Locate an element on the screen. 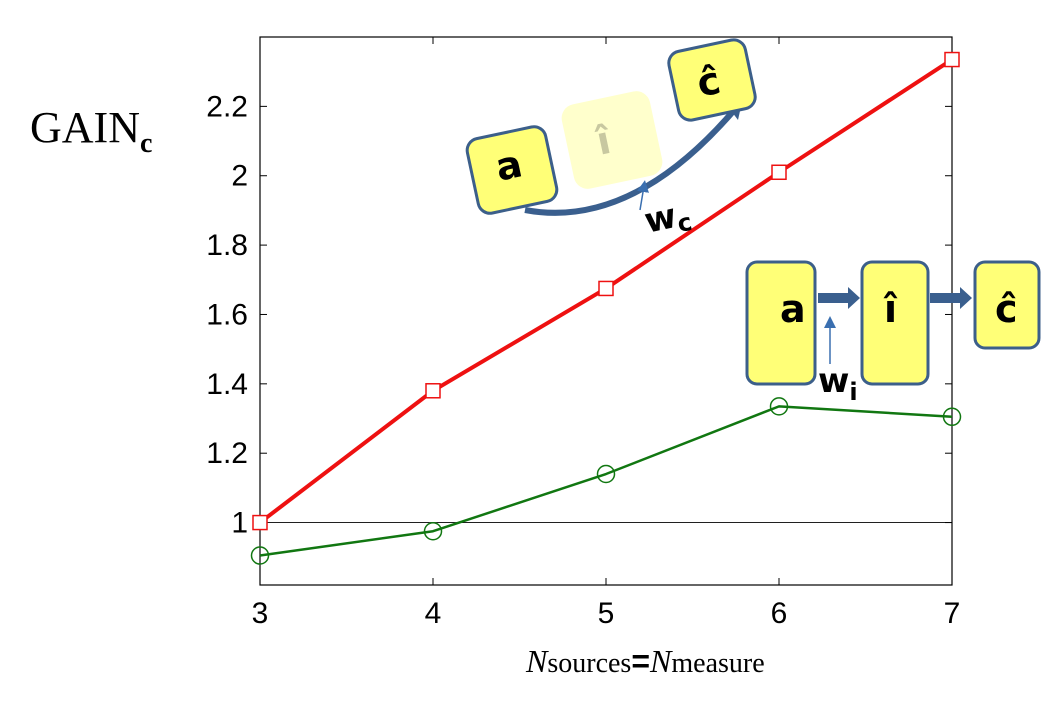 The image size is (1064, 706). a-box-bottom is located at coordinates (781, 323).